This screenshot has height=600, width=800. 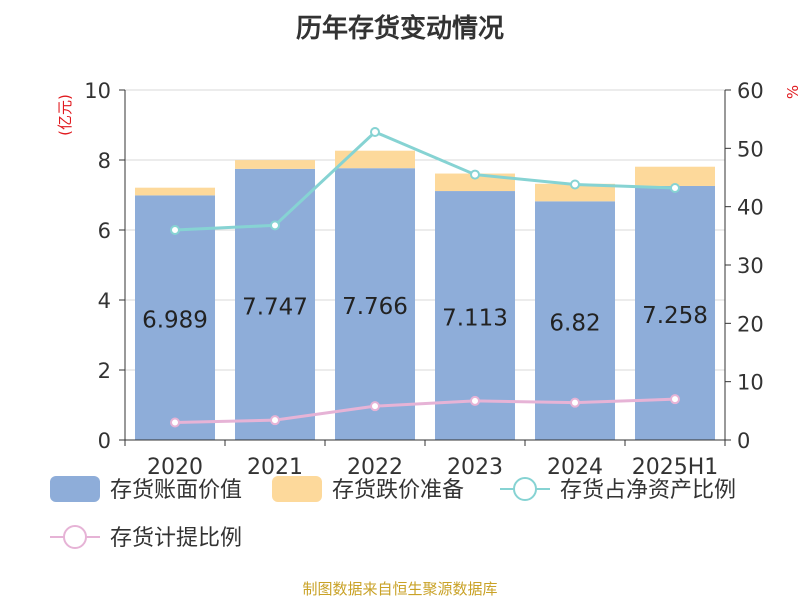 I want to click on right-tick-label: 40, so click(x=750, y=208).